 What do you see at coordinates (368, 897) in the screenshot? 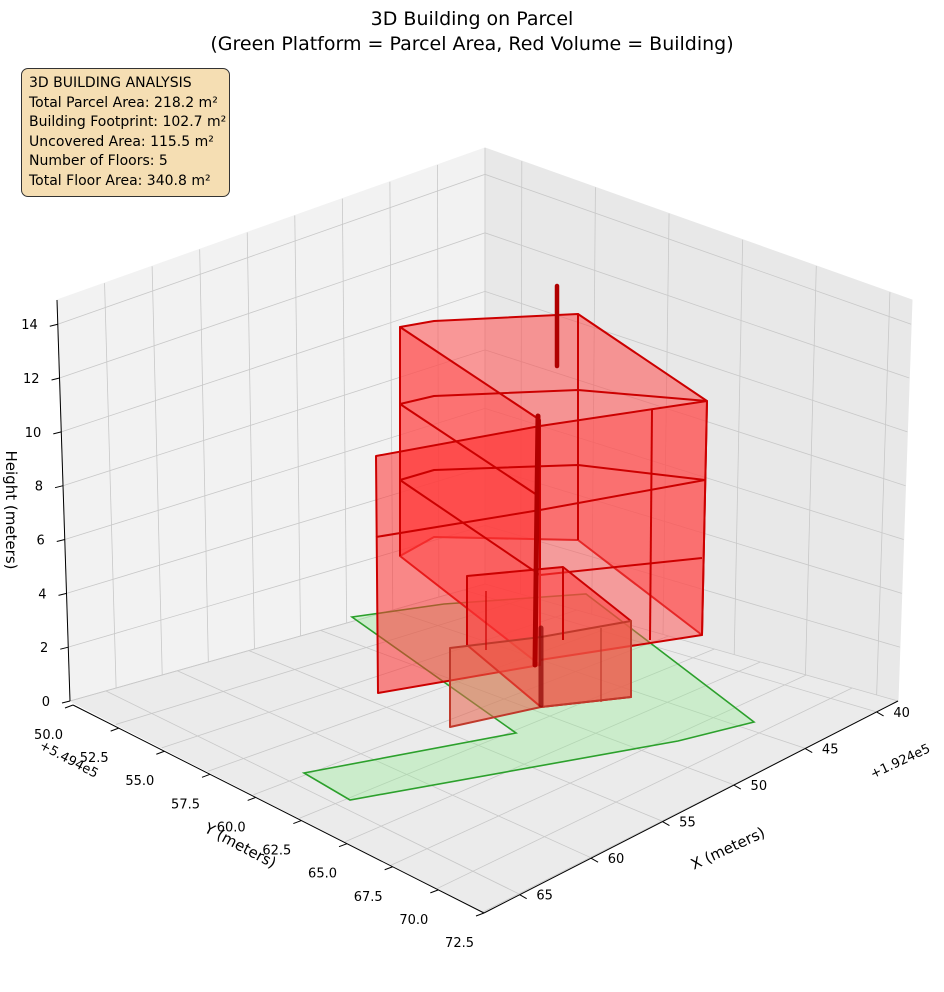
I see `y-tick-label: 67.5` at bounding box center [368, 897].